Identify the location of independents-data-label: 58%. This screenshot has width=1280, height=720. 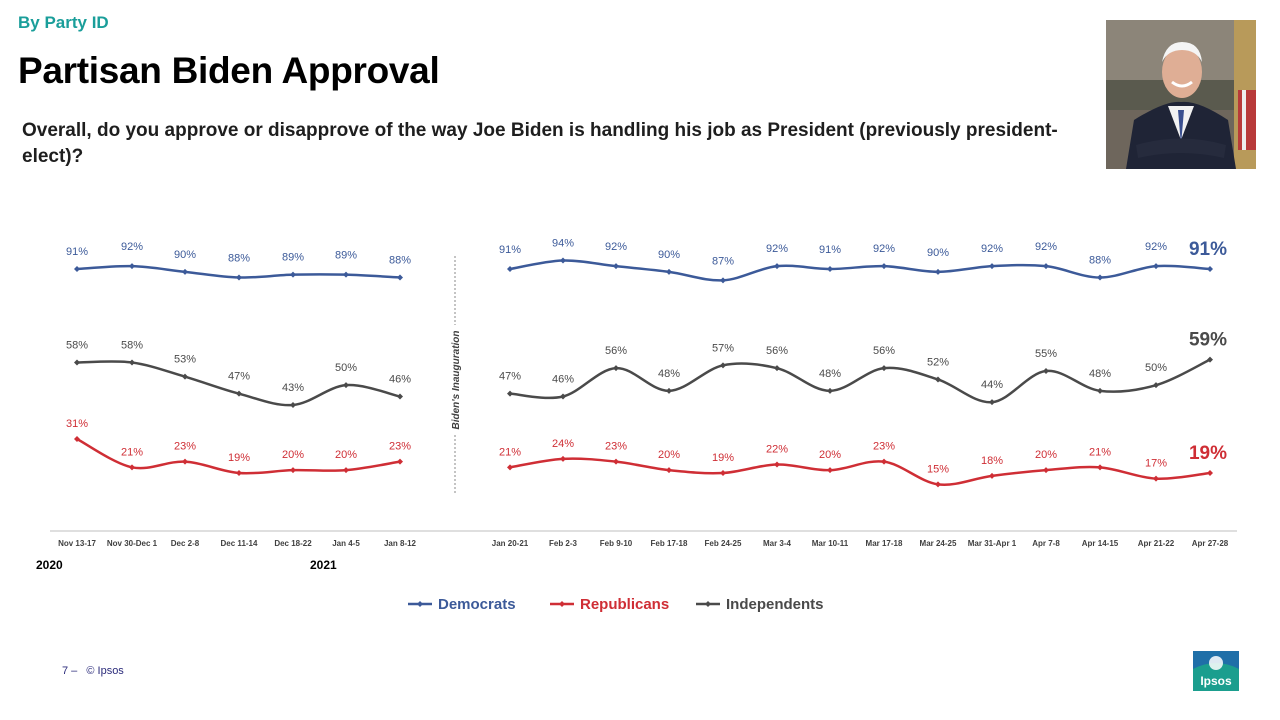
(132, 346).